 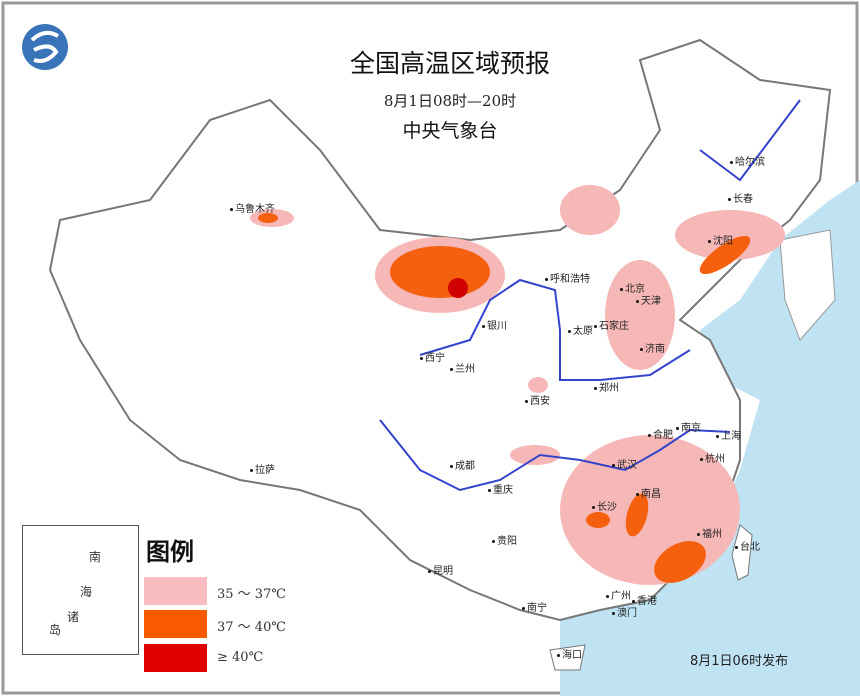 I want to click on city-label: 乌鲁木齐, so click(x=252, y=207).